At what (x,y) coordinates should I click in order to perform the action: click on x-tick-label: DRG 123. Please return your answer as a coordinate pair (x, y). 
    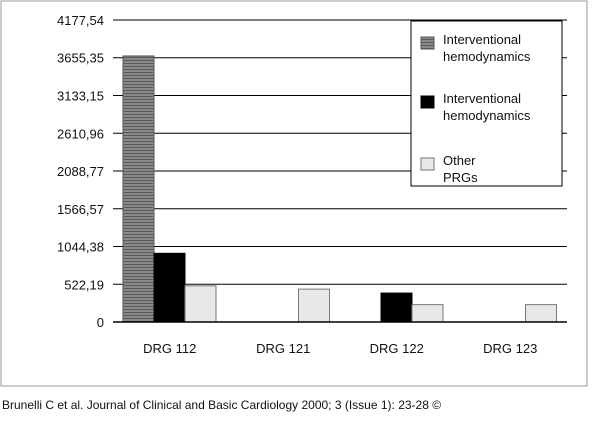
    Looking at the image, I should click on (510, 348).